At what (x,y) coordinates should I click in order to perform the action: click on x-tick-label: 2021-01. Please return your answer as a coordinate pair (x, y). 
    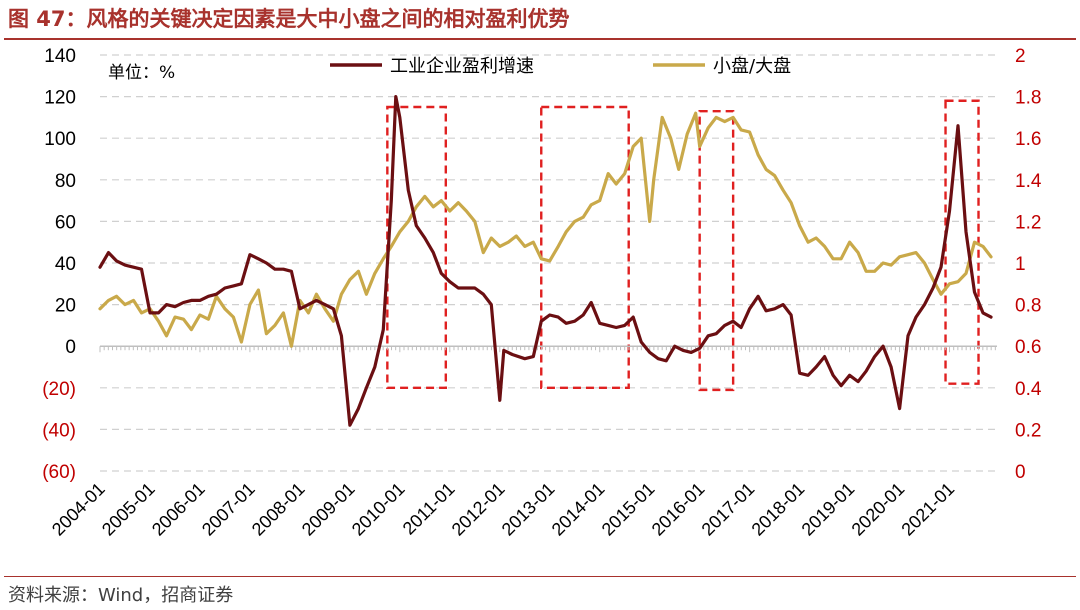
    Looking at the image, I should click on (927, 509).